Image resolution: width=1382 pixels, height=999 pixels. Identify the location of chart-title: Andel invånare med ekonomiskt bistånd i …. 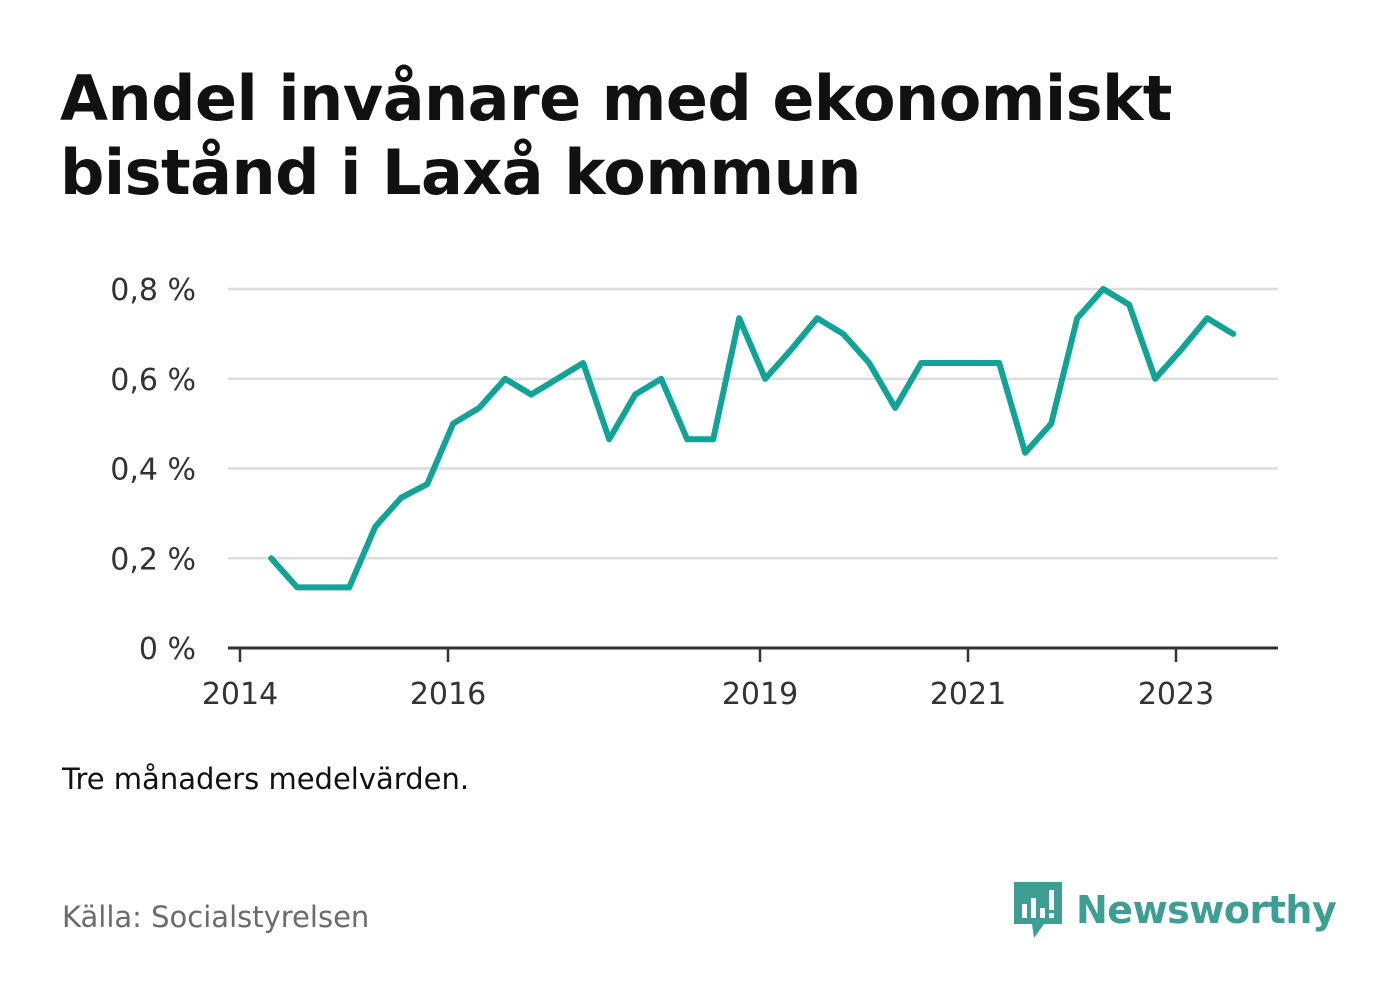
(616, 135).